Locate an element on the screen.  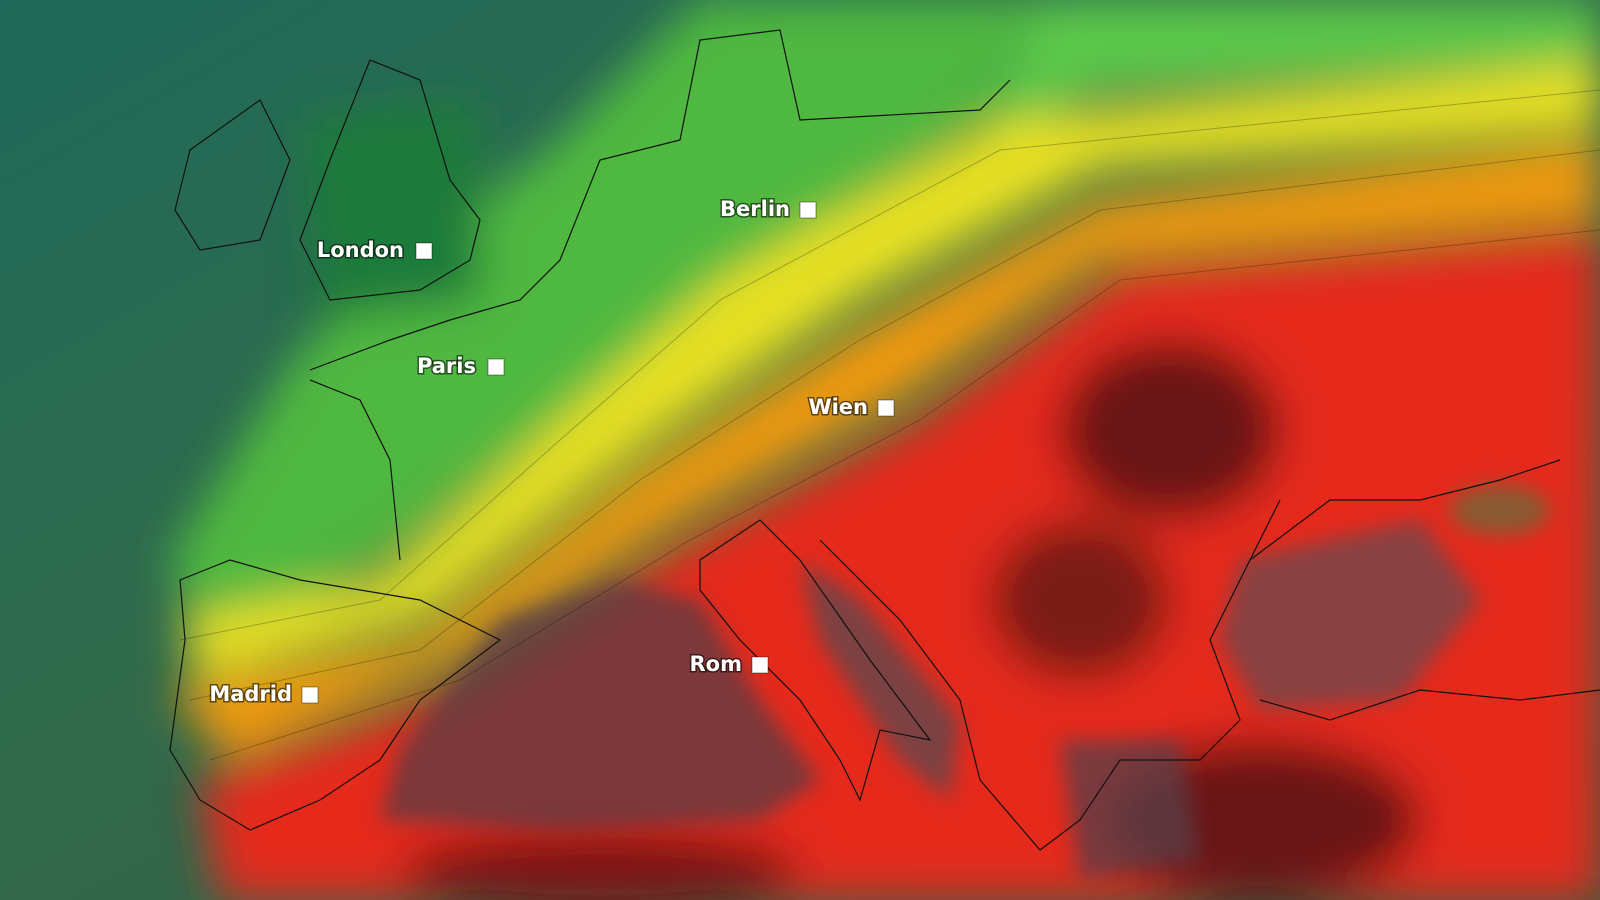
city: Madrid is located at coordinates (263, 694).